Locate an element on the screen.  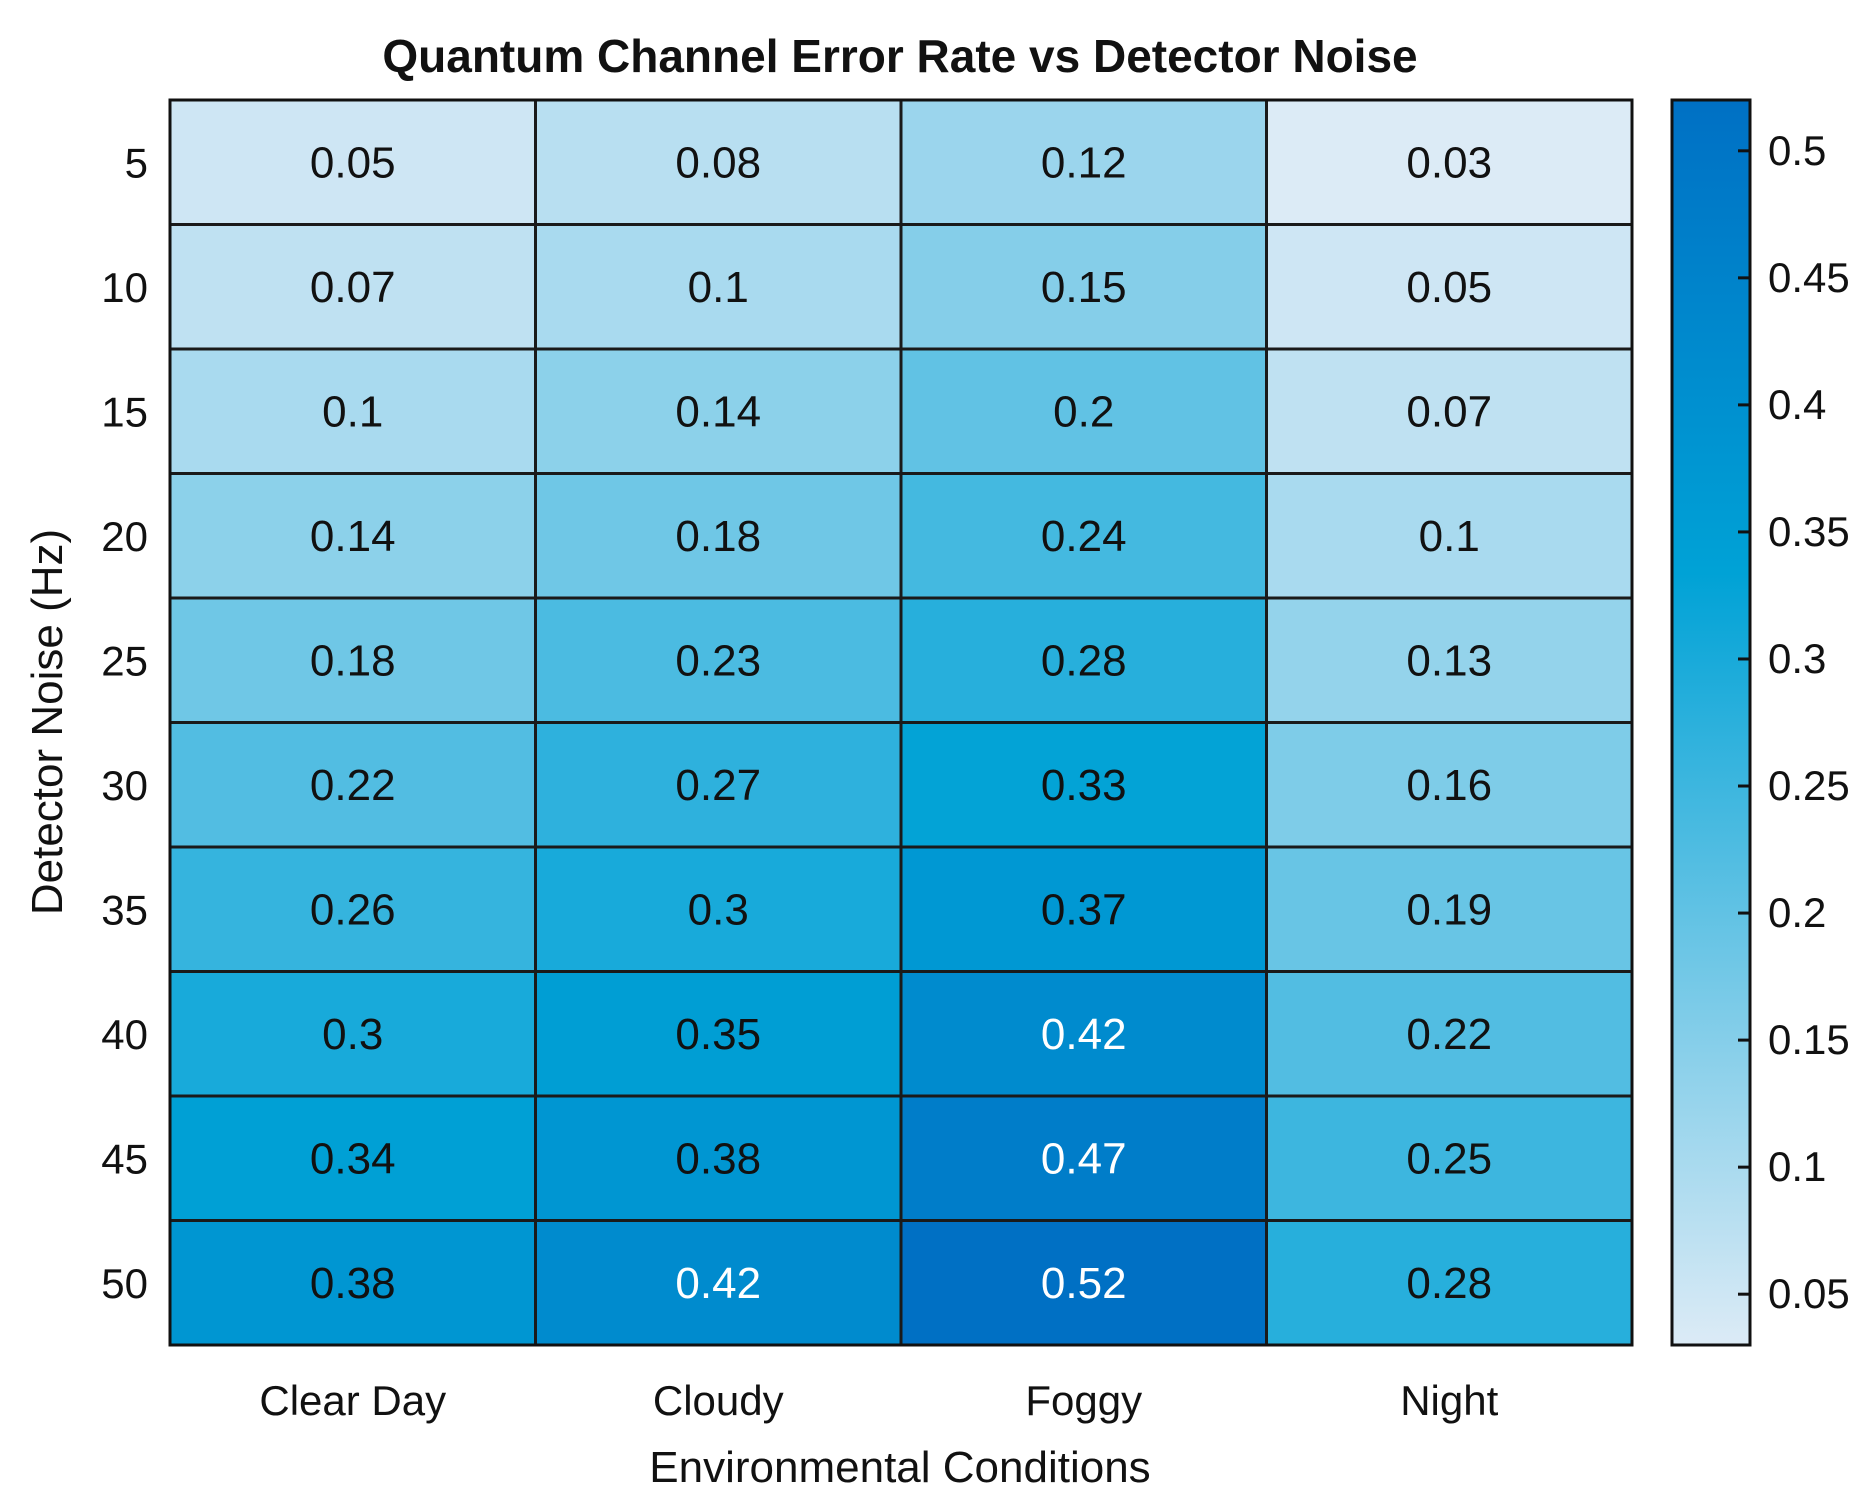
cell-value-label: 0.34 is located at coordinates (353, 1158).